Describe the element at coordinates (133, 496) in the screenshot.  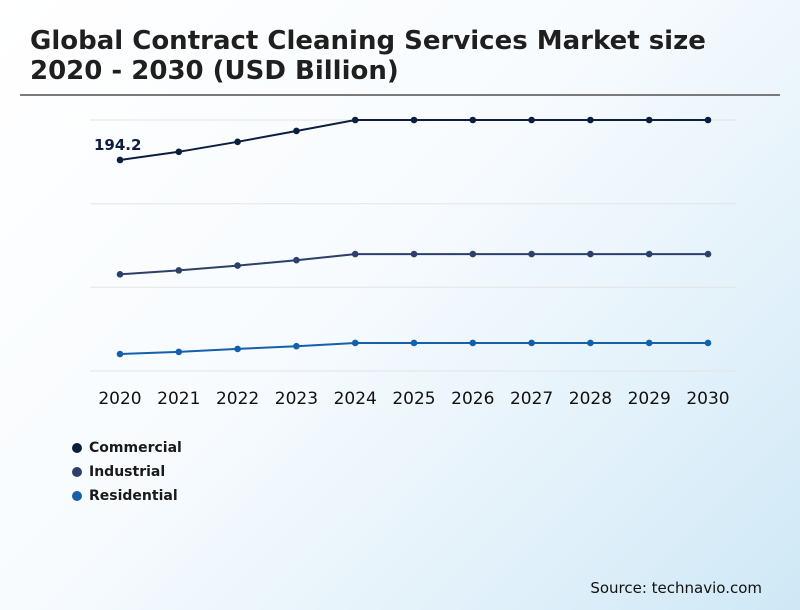
I see `legend-label: Residential` at that location.